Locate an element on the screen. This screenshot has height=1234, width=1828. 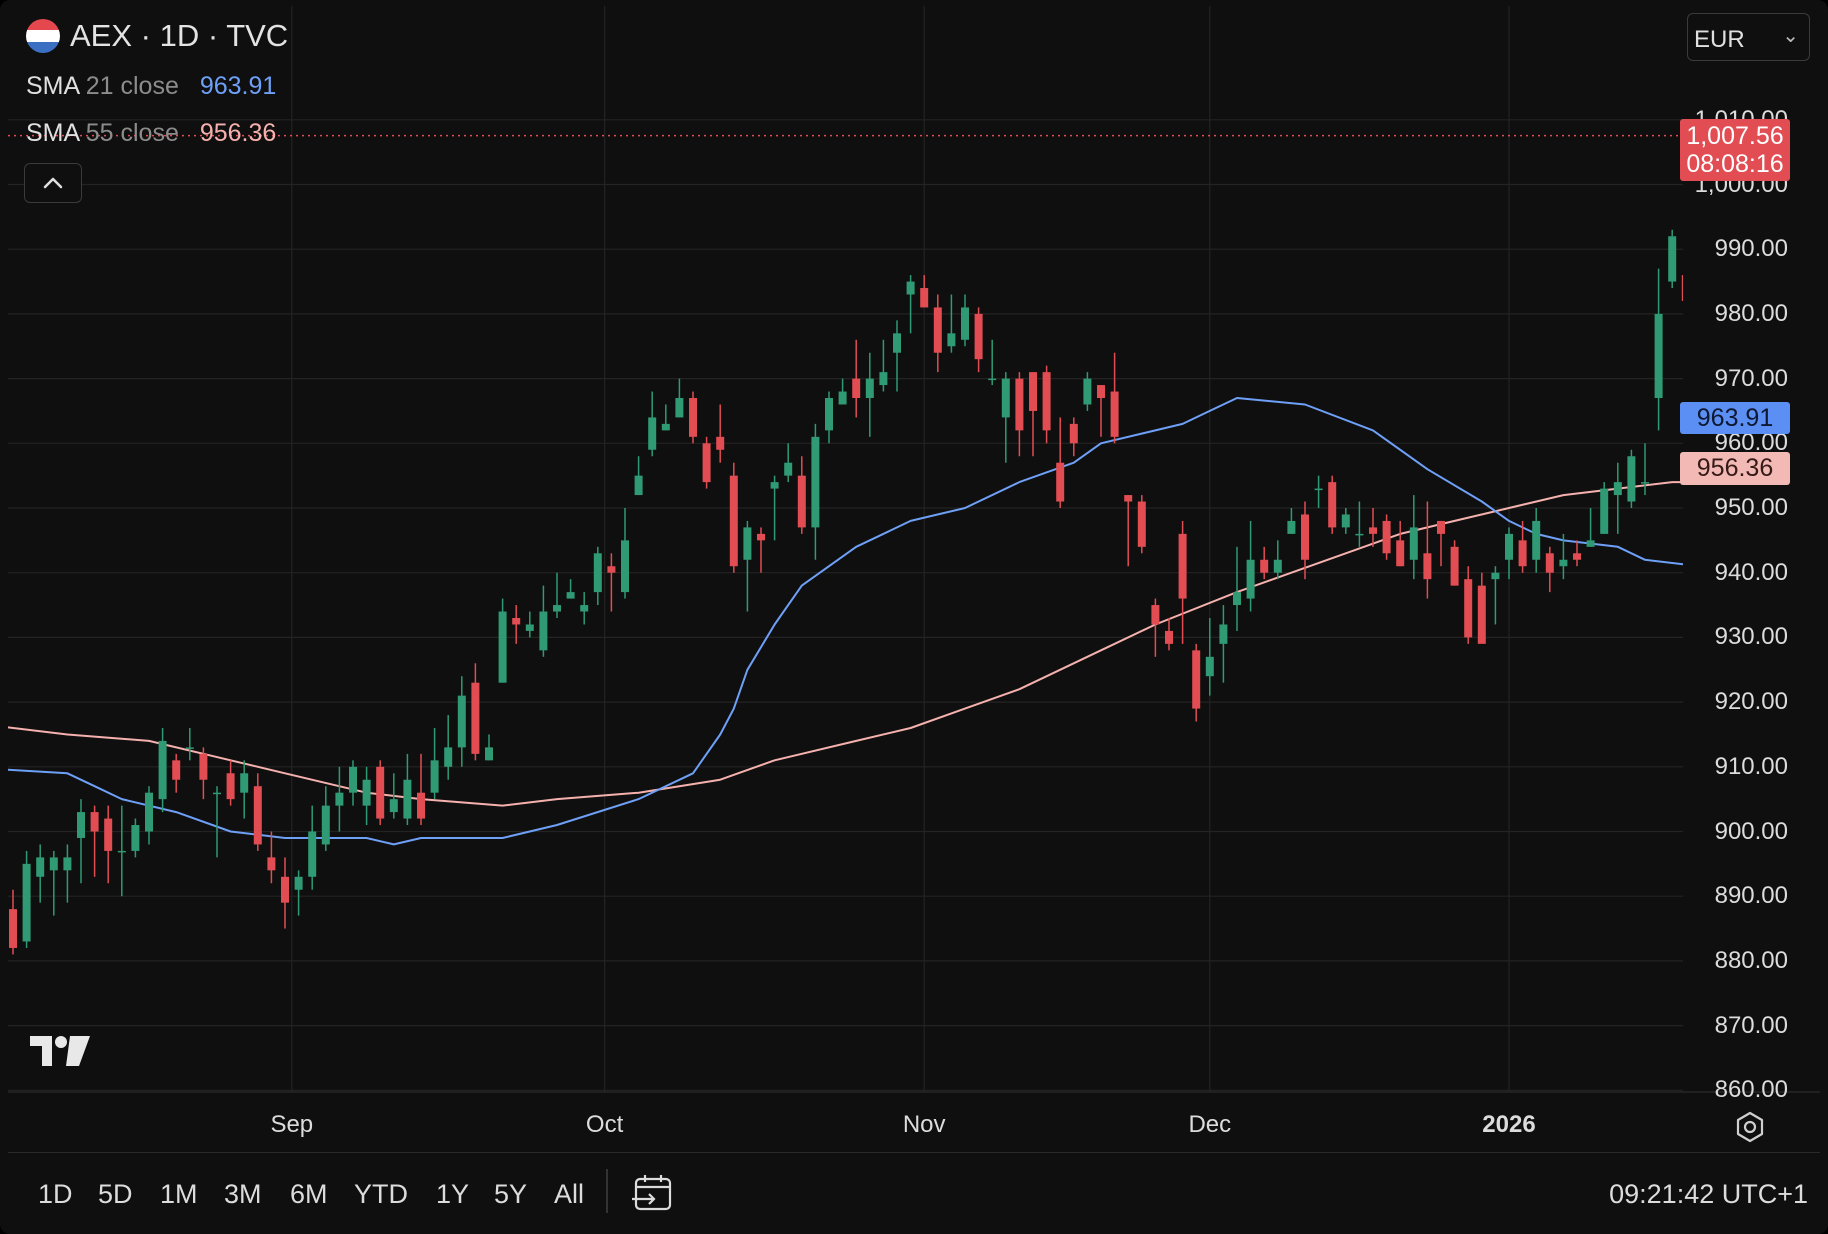
settings-icon is located at coordinates (1750, 1127).